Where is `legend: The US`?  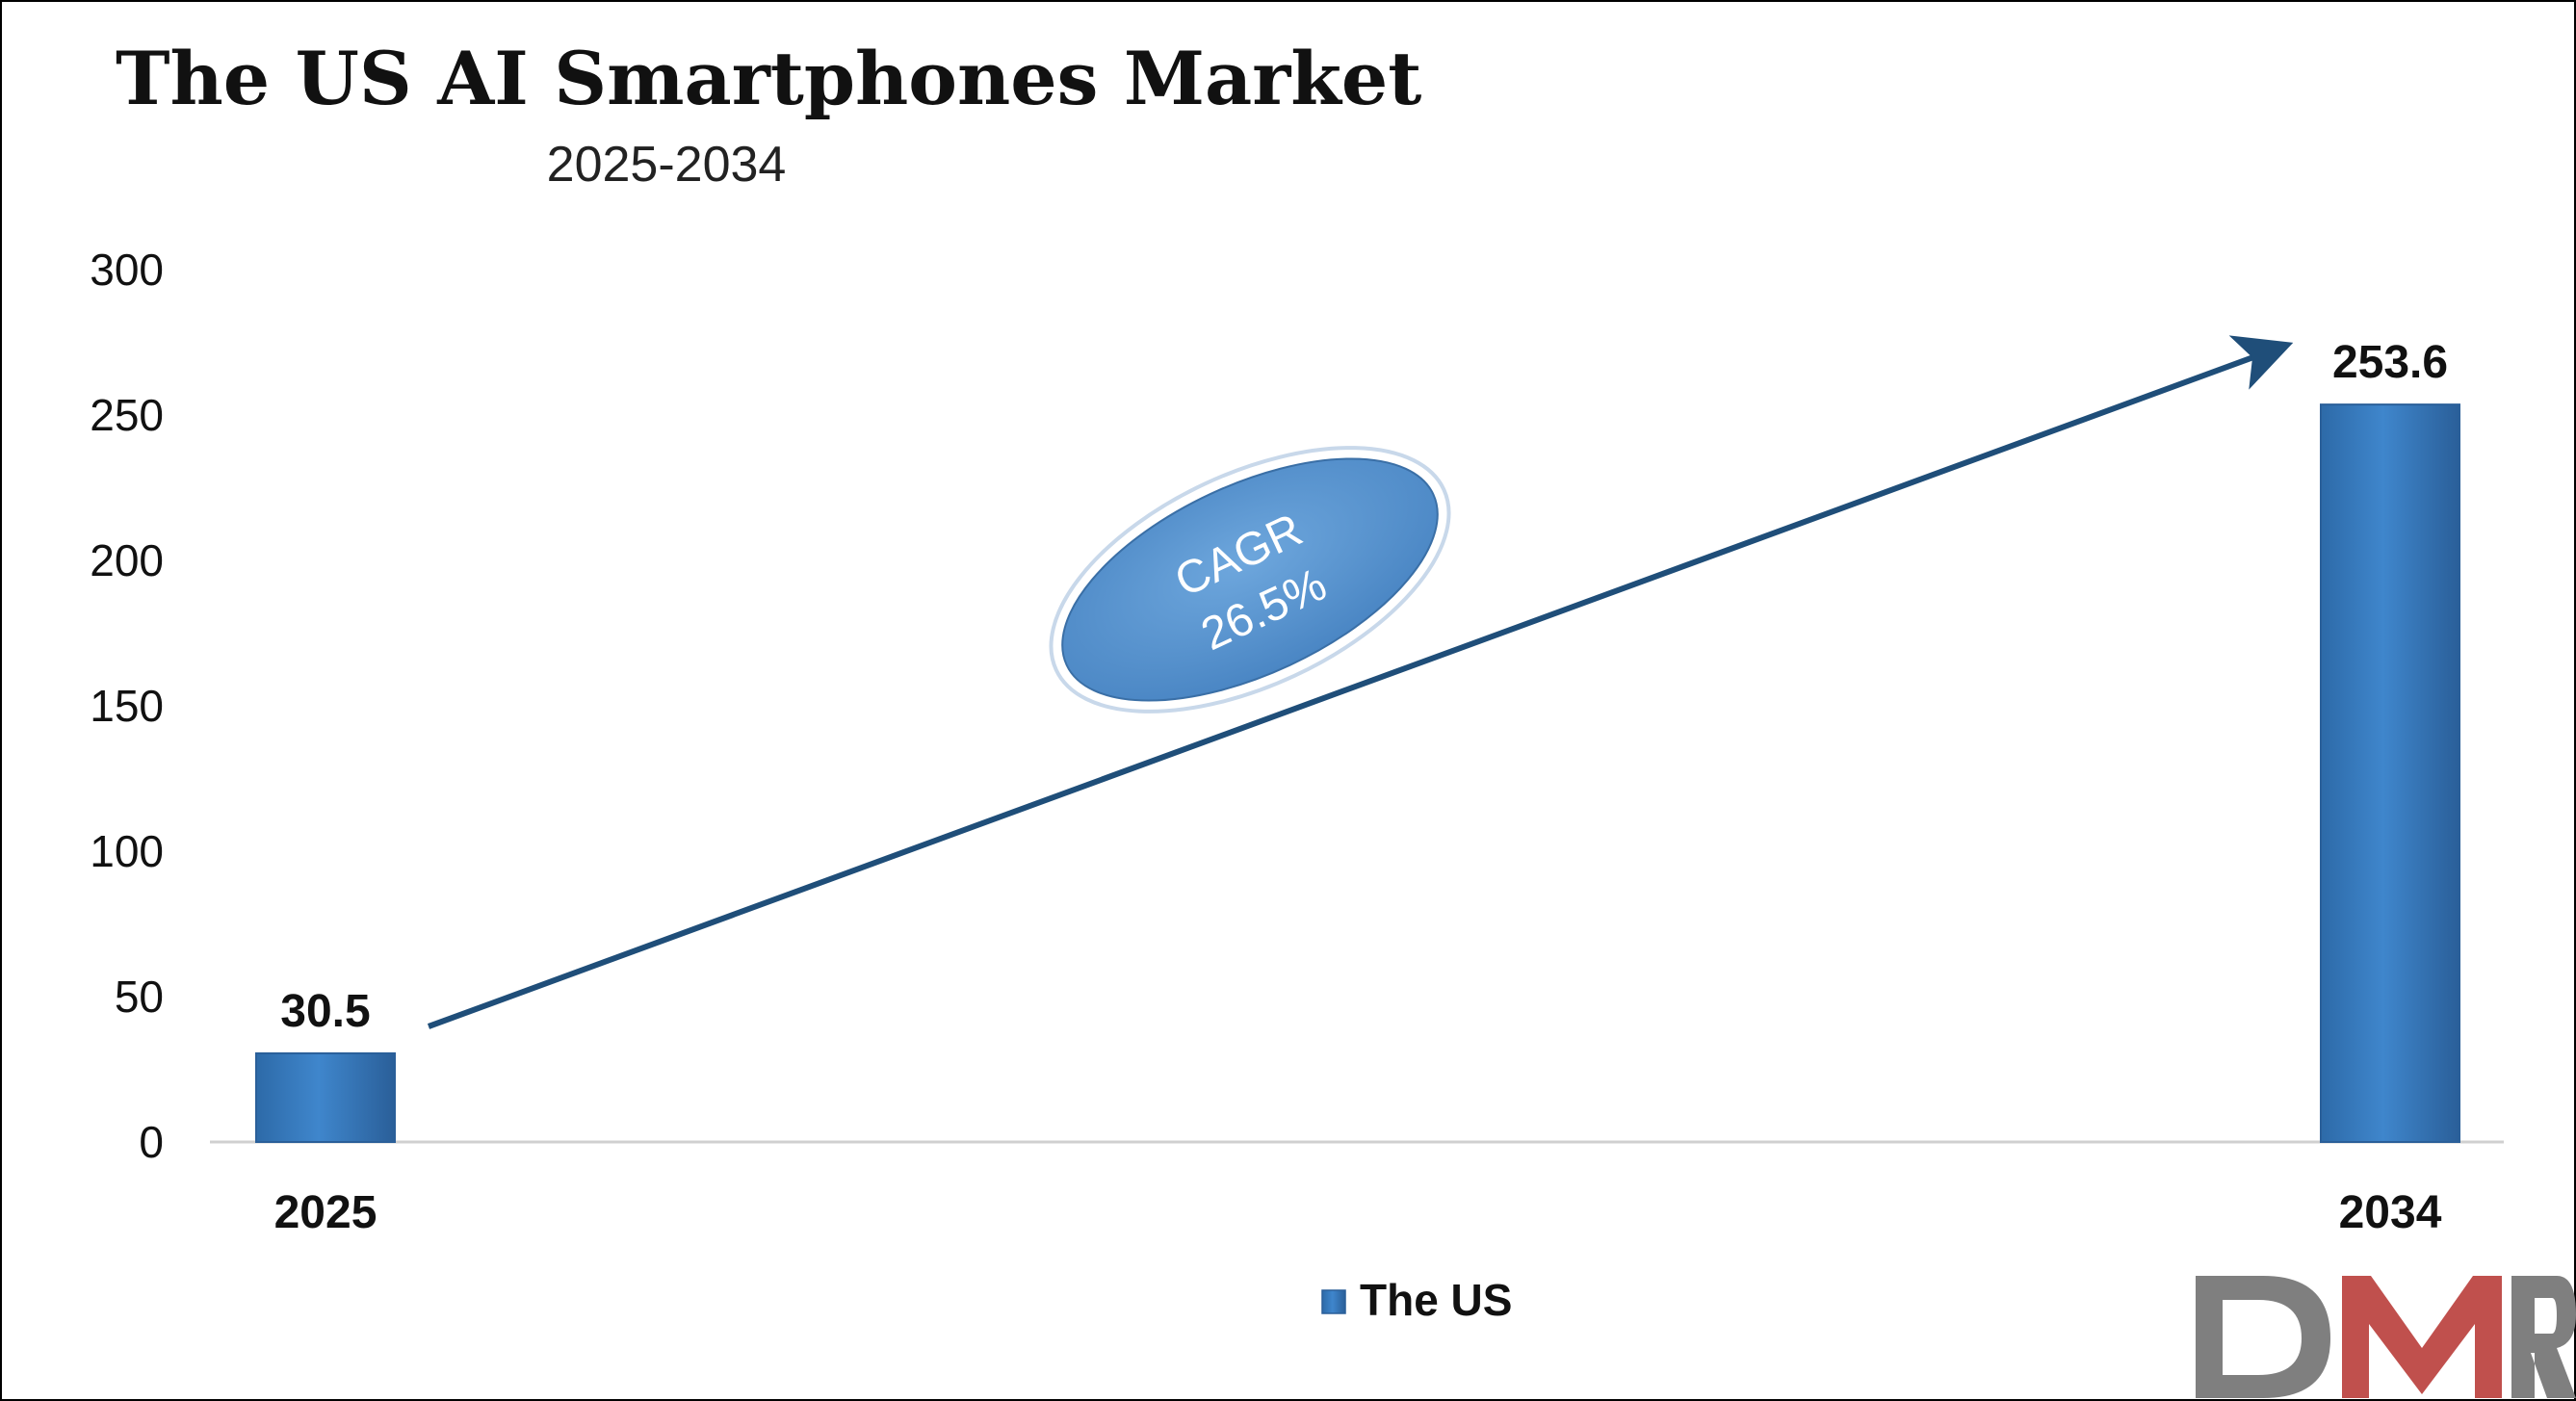 legend: The US is located at coordinates (1416, 1300).